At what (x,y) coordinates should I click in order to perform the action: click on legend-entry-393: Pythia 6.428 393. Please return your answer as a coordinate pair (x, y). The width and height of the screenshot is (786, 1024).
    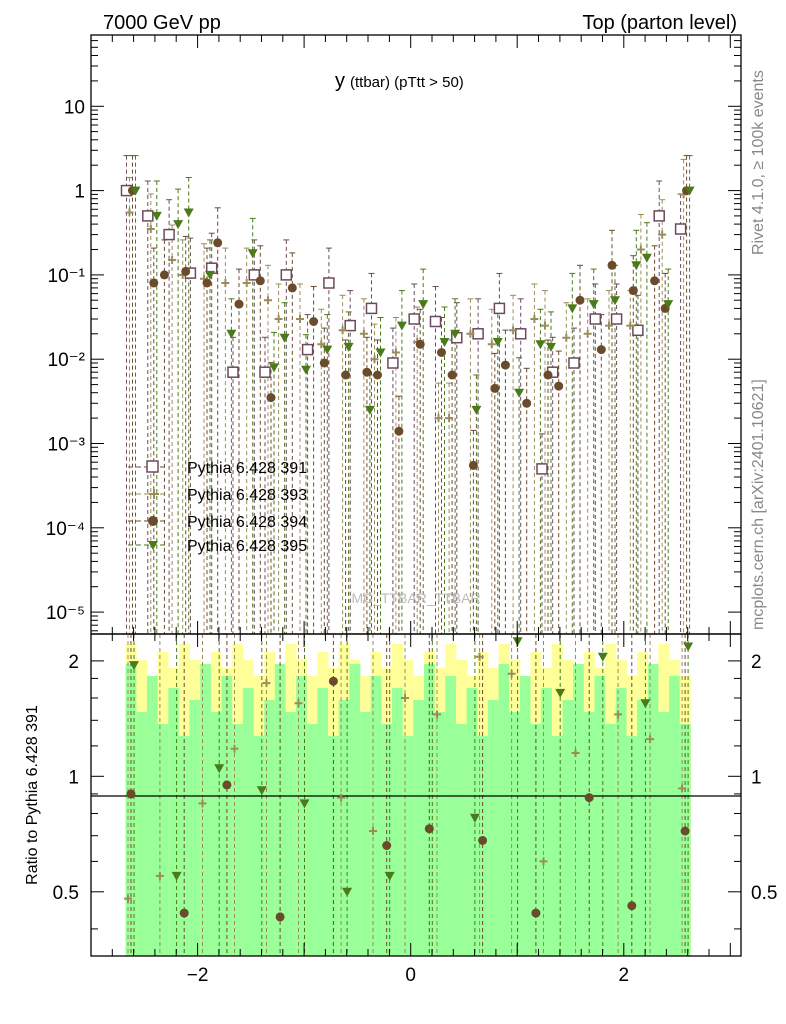
    Looking at the image, I should click on (217, 495).